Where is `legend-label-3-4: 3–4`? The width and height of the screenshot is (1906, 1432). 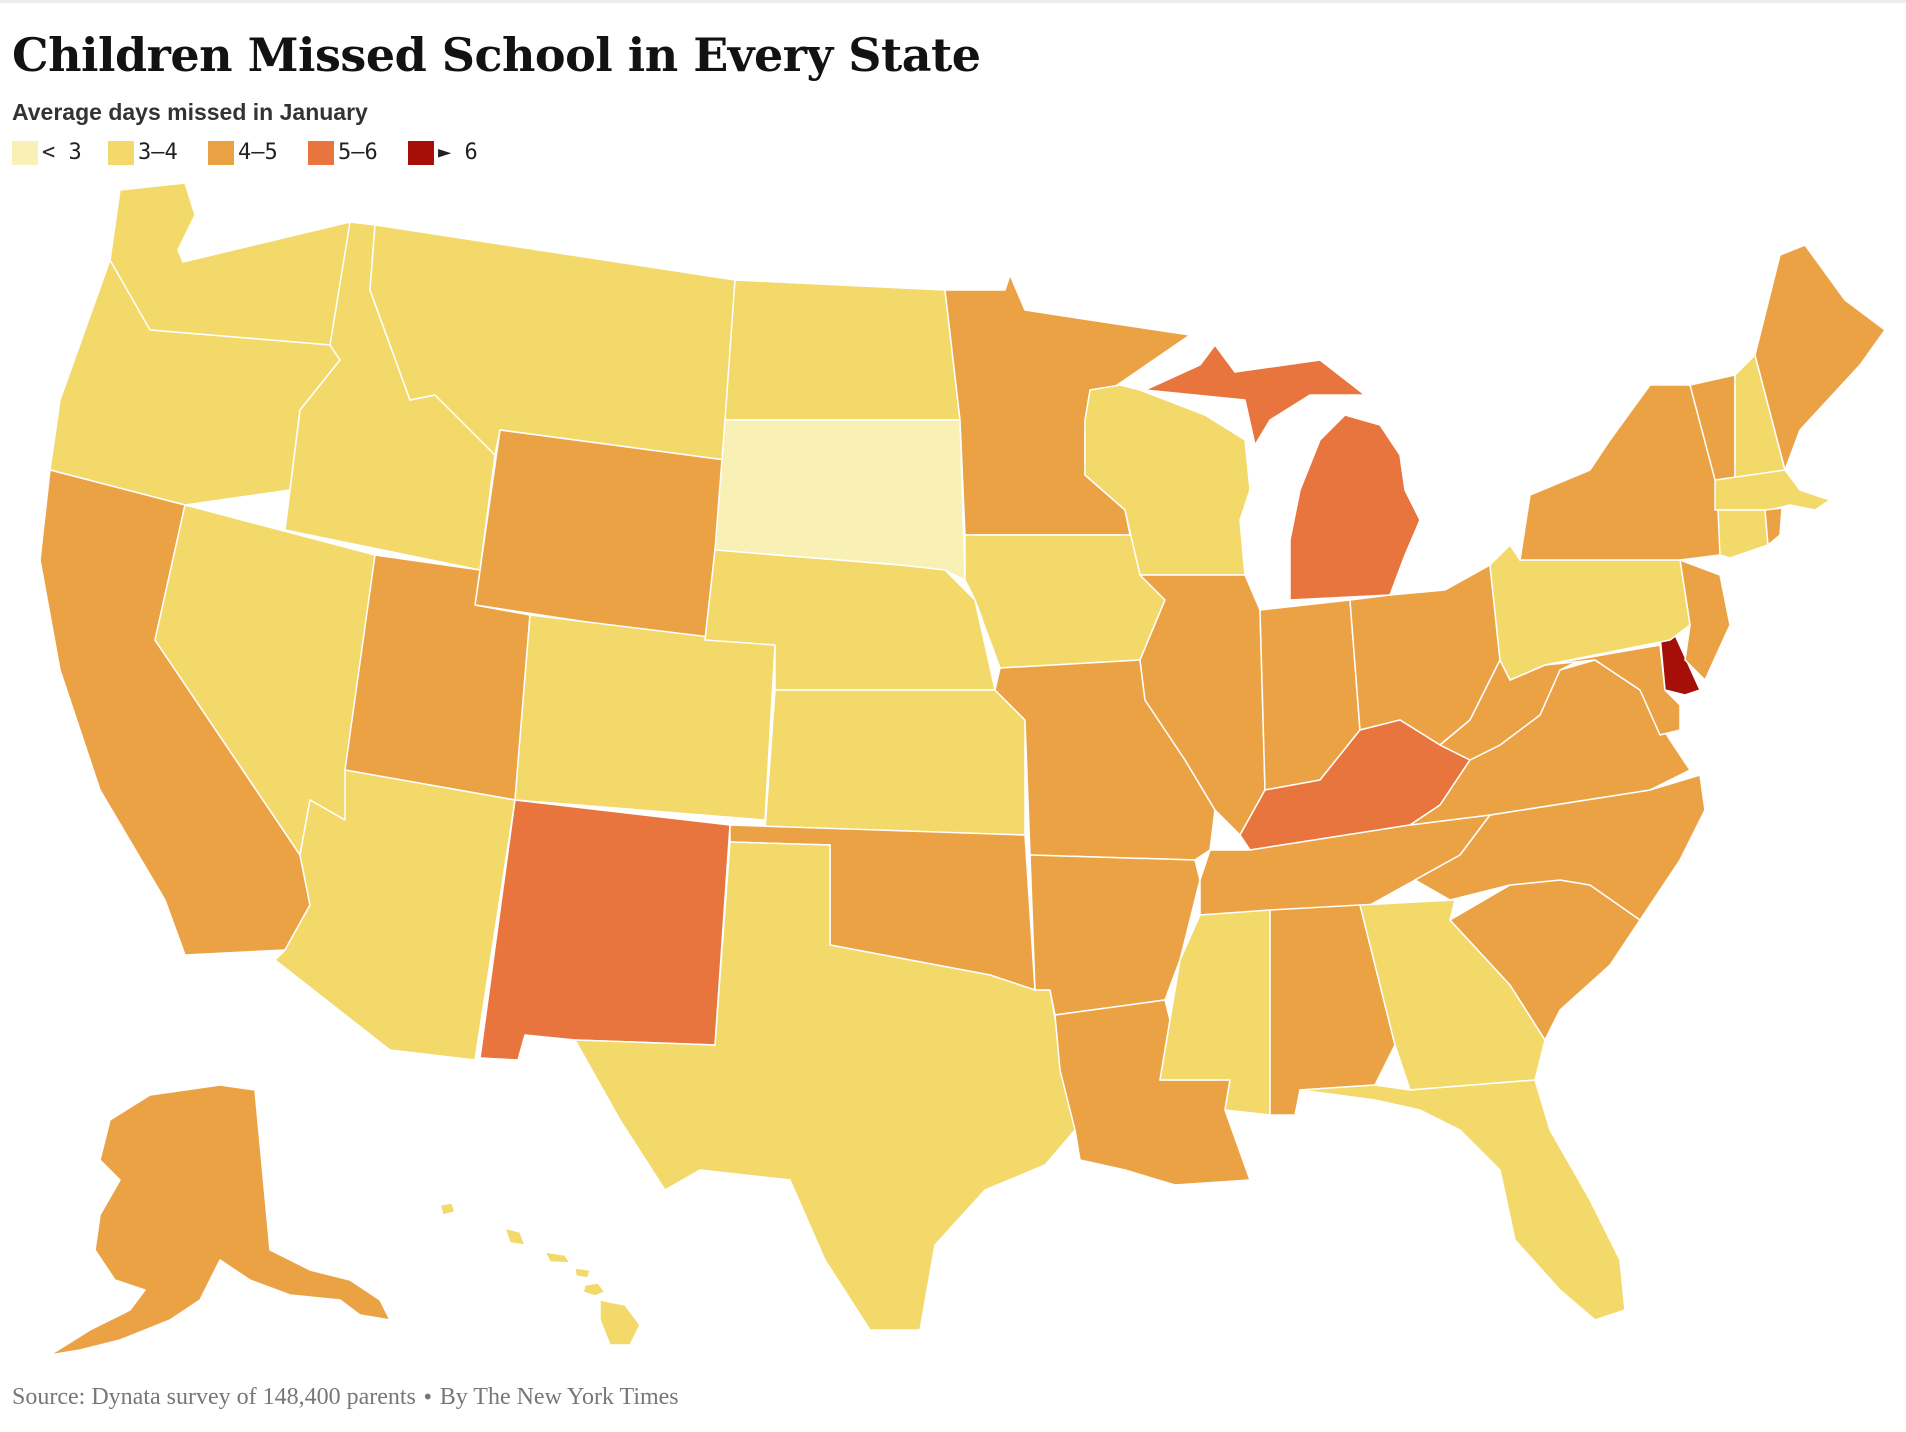 legend-label-3-4: 3–4 is located at coordinates (158, 152).